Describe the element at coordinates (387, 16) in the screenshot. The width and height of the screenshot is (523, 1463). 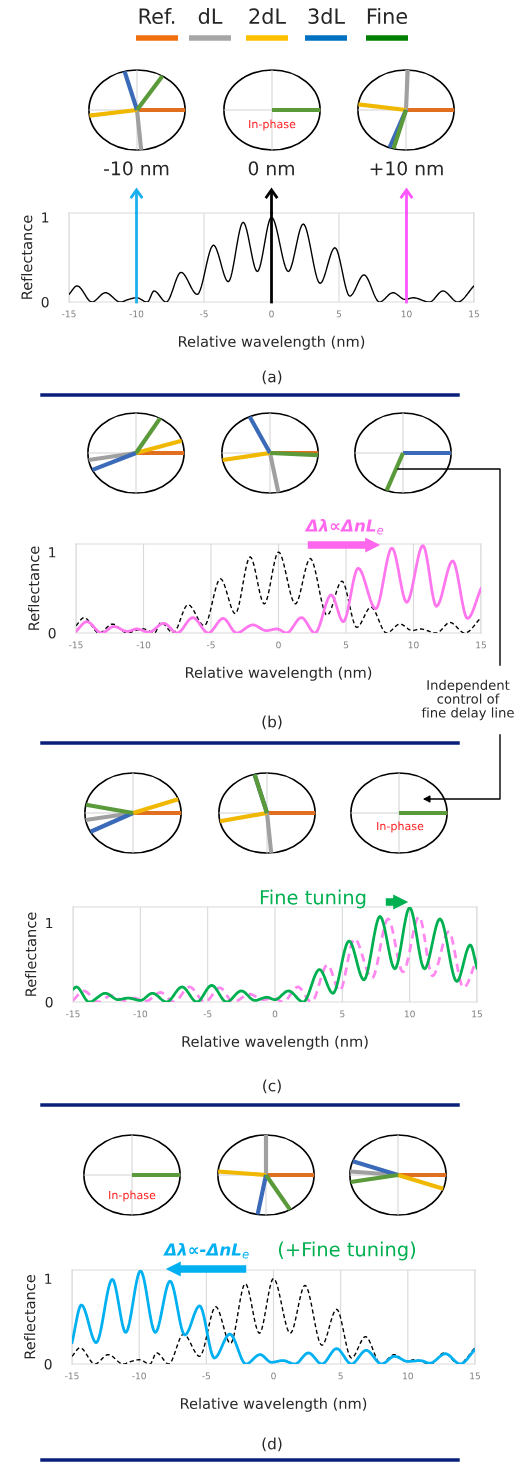
I see `text: Fine` at that location.